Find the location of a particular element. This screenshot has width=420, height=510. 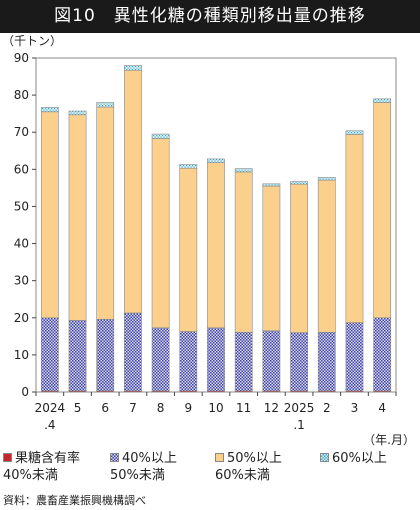

x-tick-label: 4 is located at coordinates (382, 408).